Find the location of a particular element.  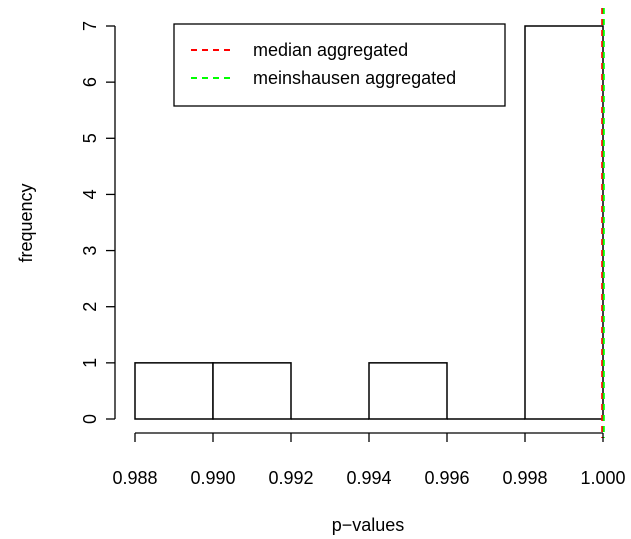

legend: median aggregated meinshausen aggregated is located at coordinates (339, 65).